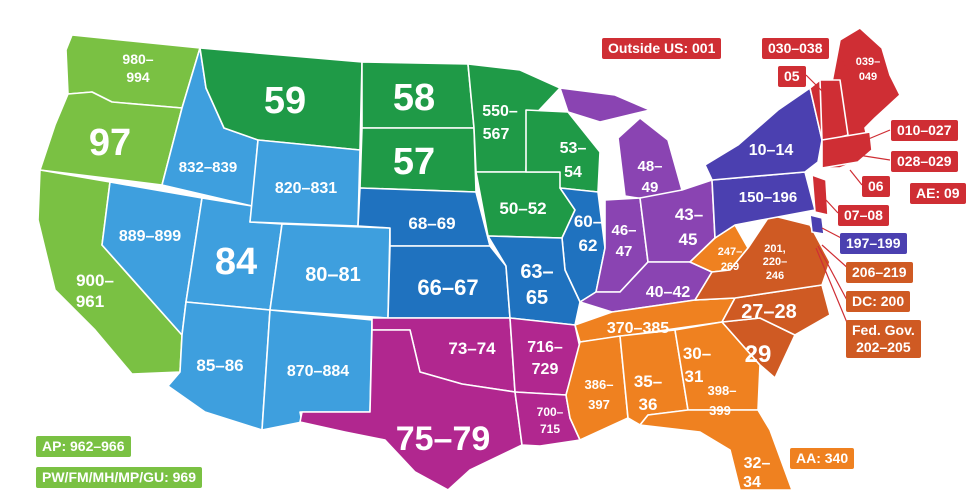  What do you see at coordinates (873, 243) in the screenshot?
I see `callout-197-199: 197–199` at bounding box center [873, 243].